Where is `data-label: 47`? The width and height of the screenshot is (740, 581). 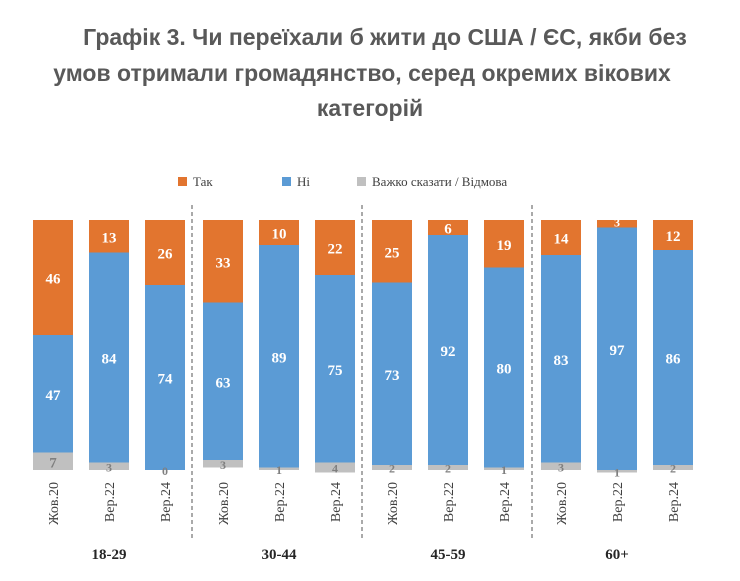
data-label: 47 is located at coordinates (54, 396).